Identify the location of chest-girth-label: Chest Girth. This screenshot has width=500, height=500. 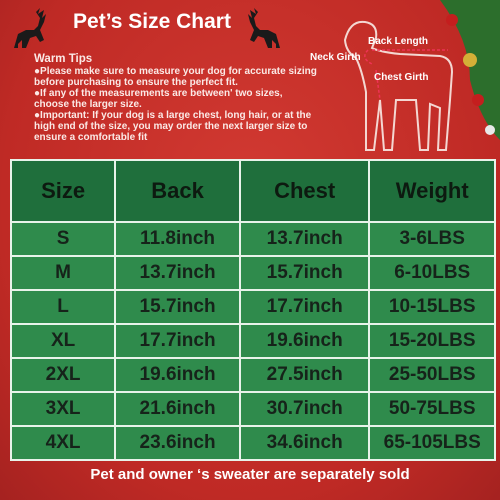
(401, 77).